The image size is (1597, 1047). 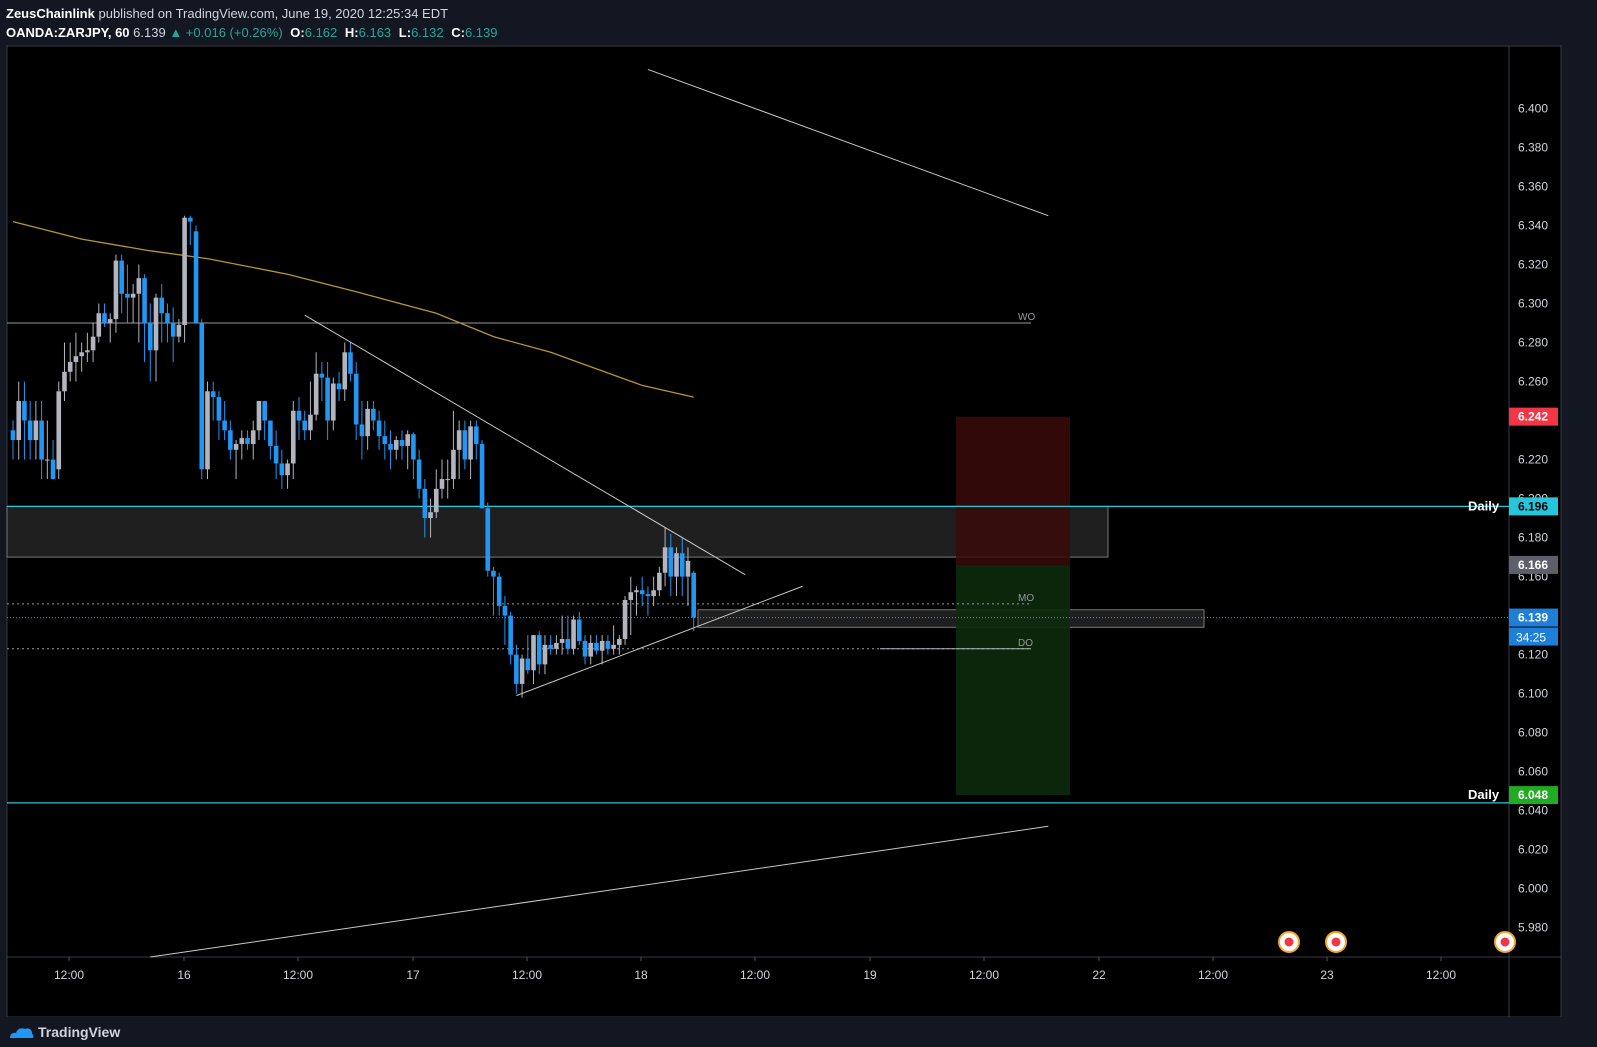 I want to click on stop-loss-zone, so click(x=1013, y=490).